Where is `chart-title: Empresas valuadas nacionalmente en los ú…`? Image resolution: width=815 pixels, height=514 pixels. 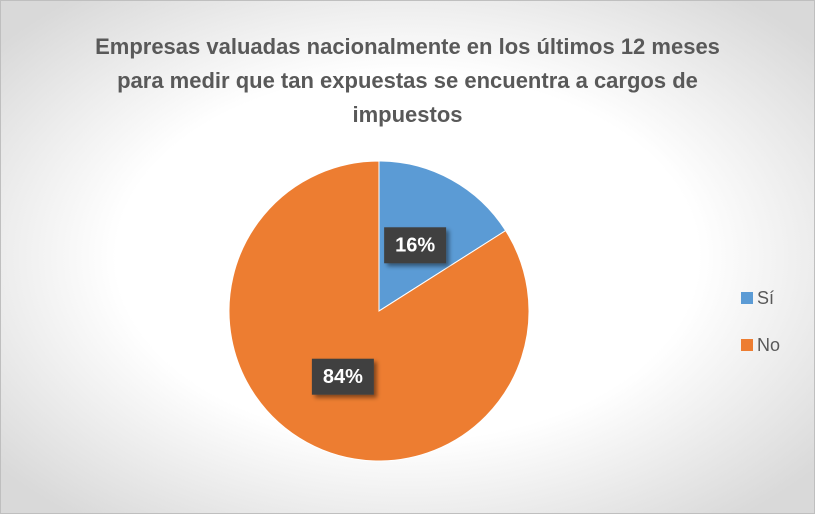 chart-title: Empresas valuadas nacionalmente en los ú… is located at coordinates (407, 80).